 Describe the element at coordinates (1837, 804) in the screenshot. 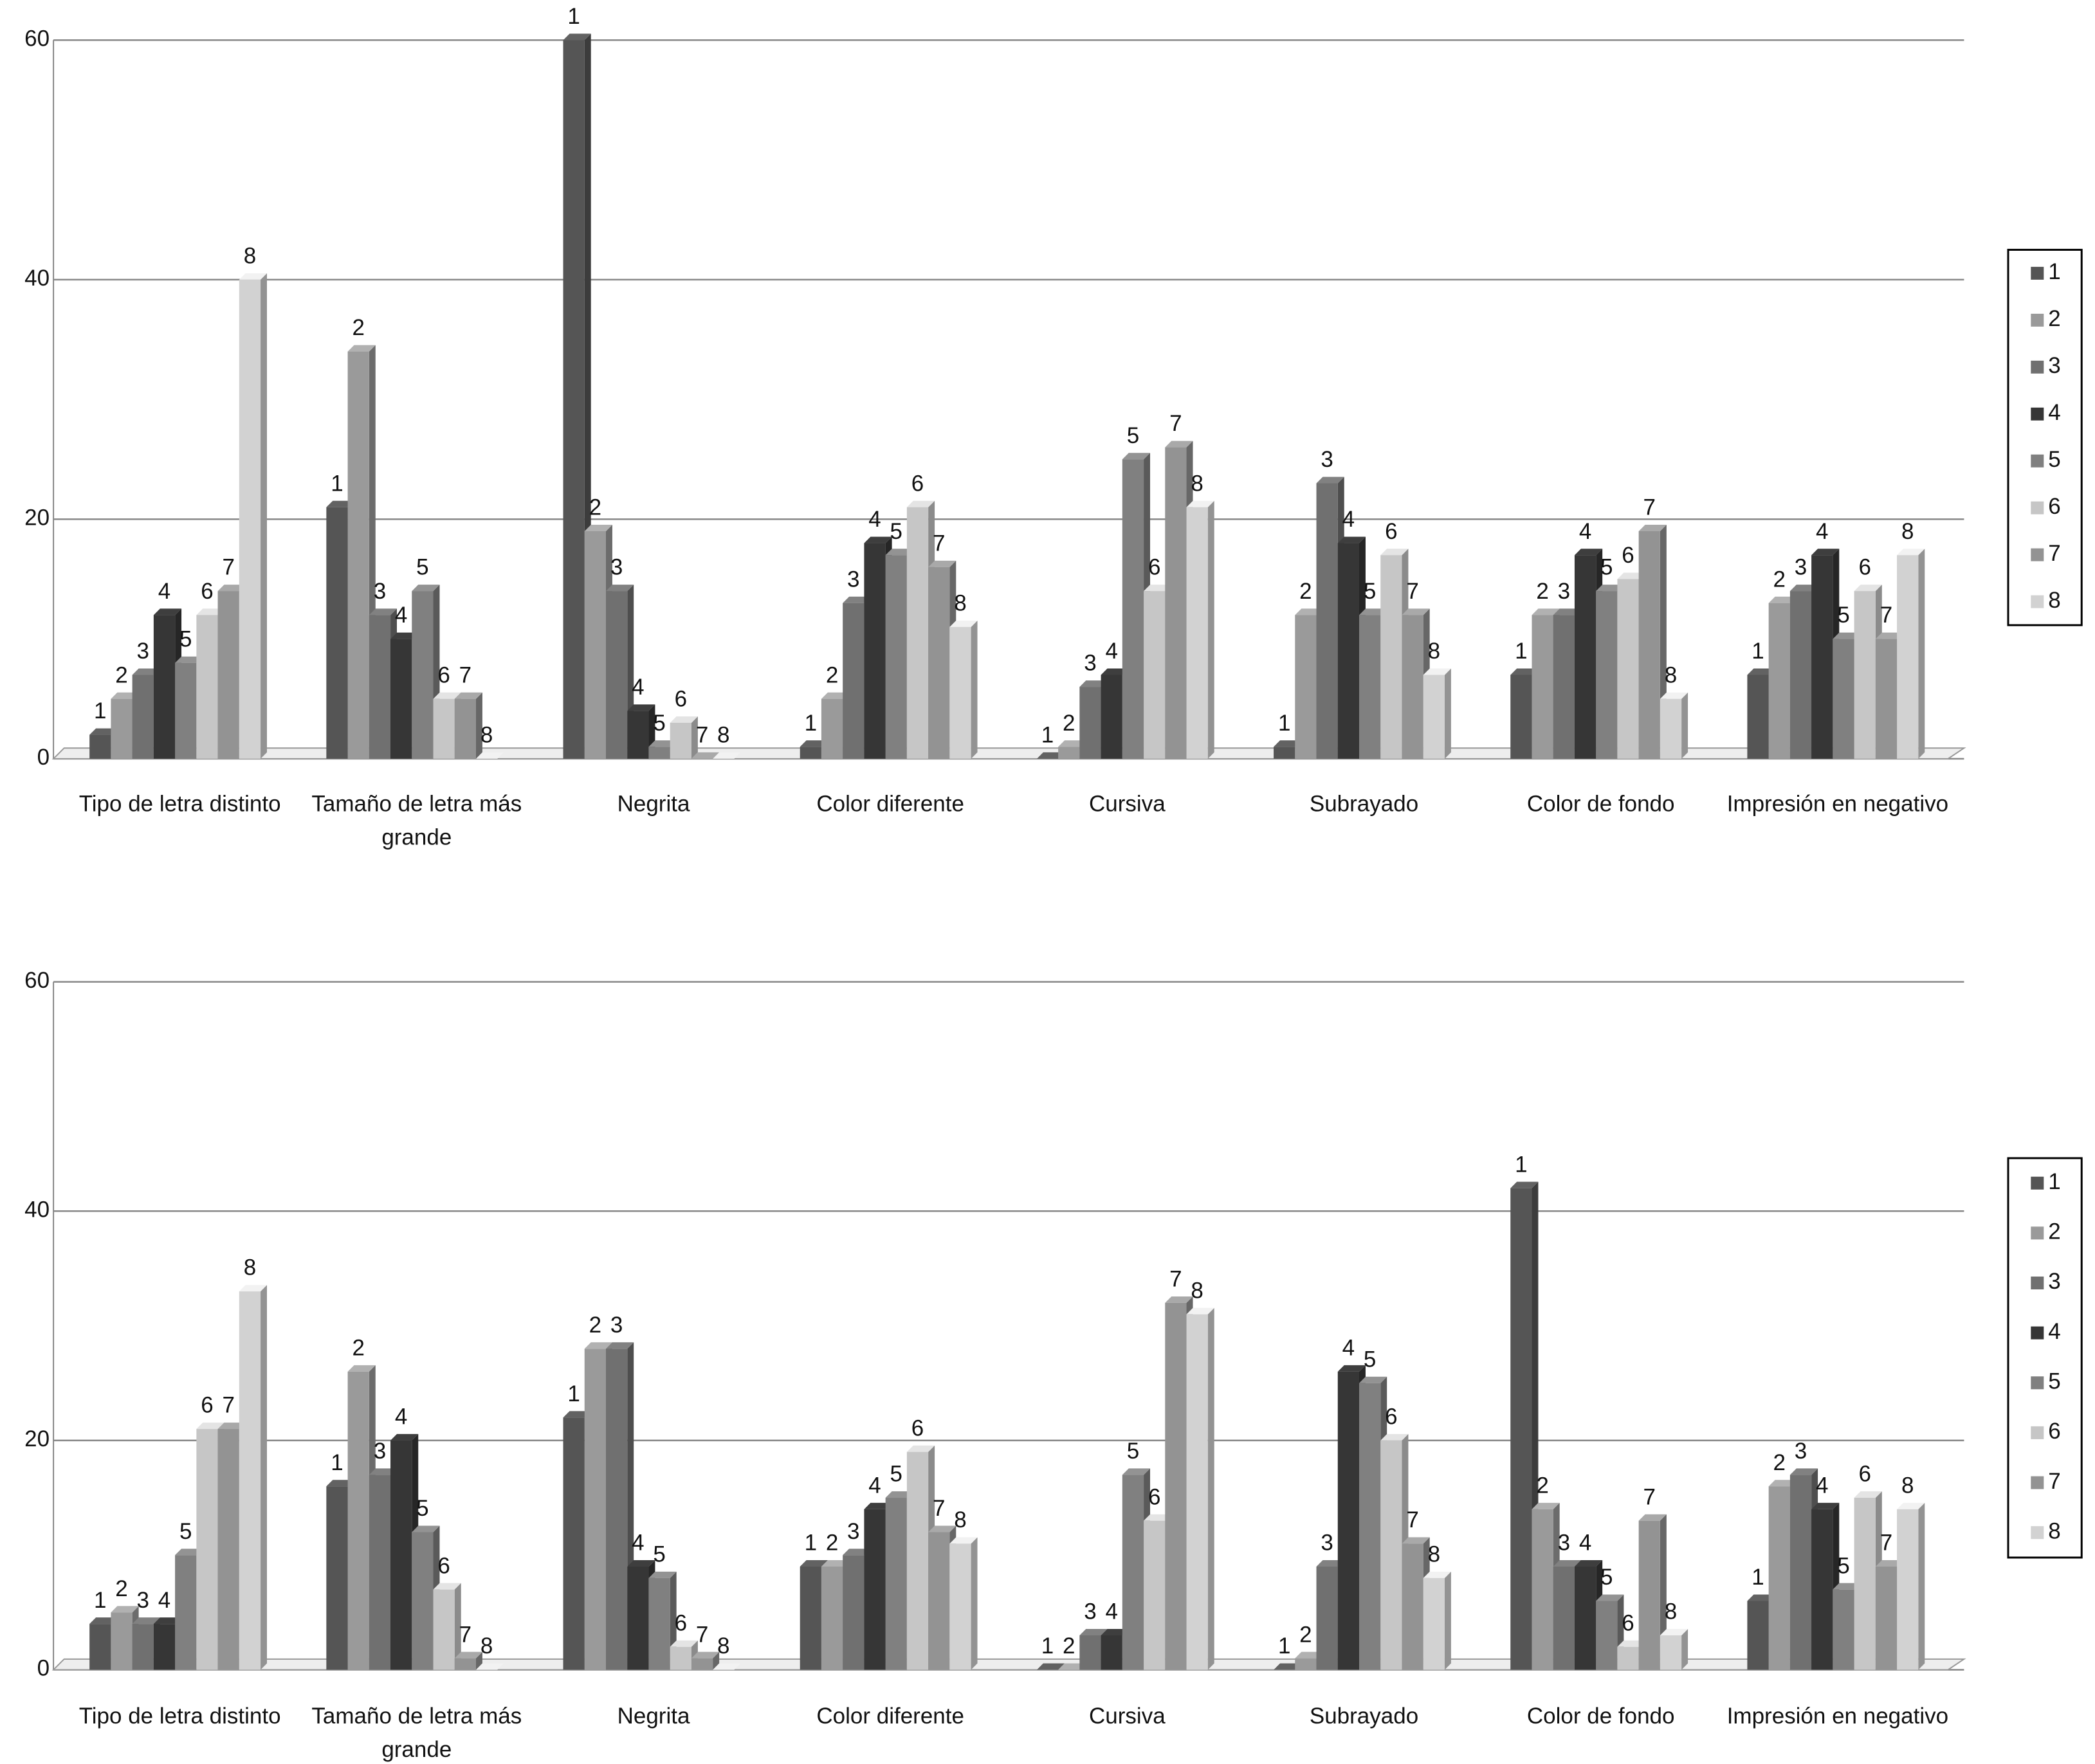

I see `x-tick-label: Impresión en negativo` at that location.